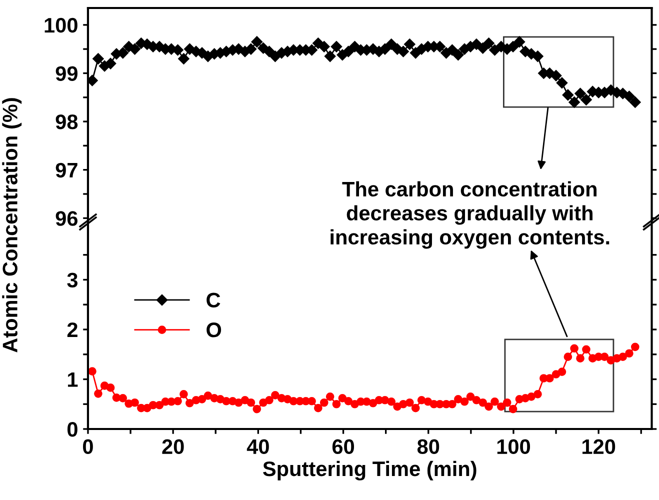 The image size is (659, 500). What do you see at coordinates (470, 215) in the screenshot?
I see `annotation: The carbon concentration decreases gradually with increasing oxygen contents.` at bounding box center [470, 215].